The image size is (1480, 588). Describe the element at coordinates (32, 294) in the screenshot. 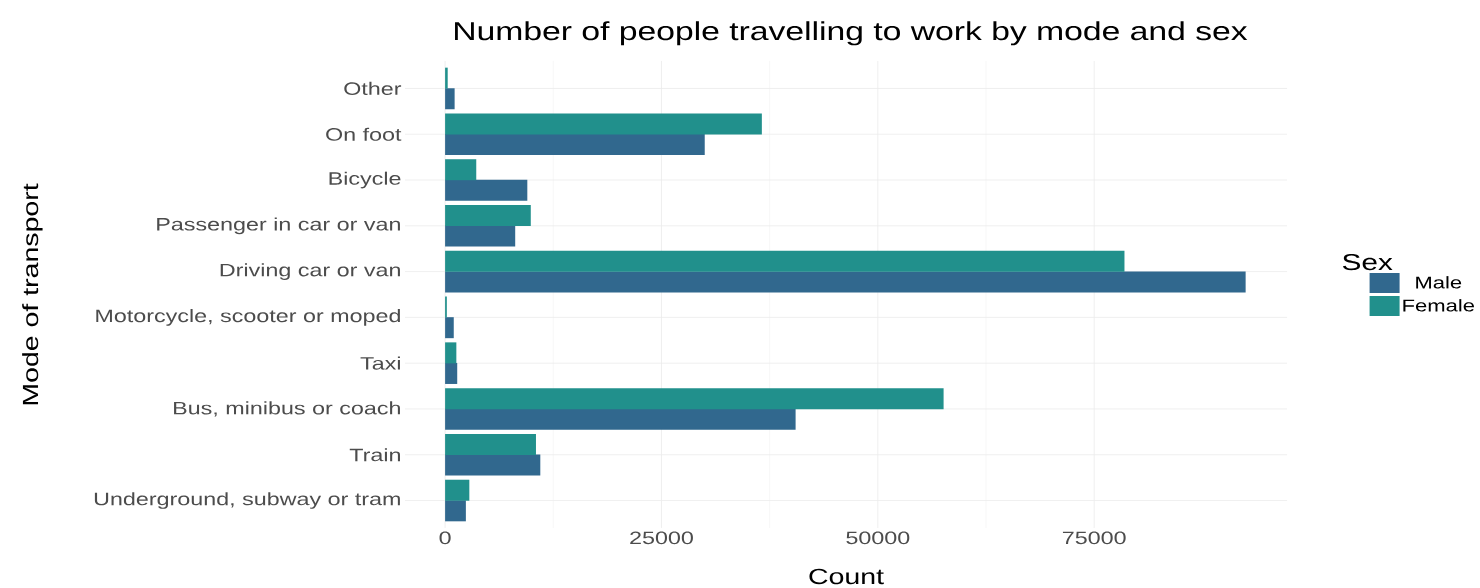

I see `y-axis-title: Mode of transport` at that location.